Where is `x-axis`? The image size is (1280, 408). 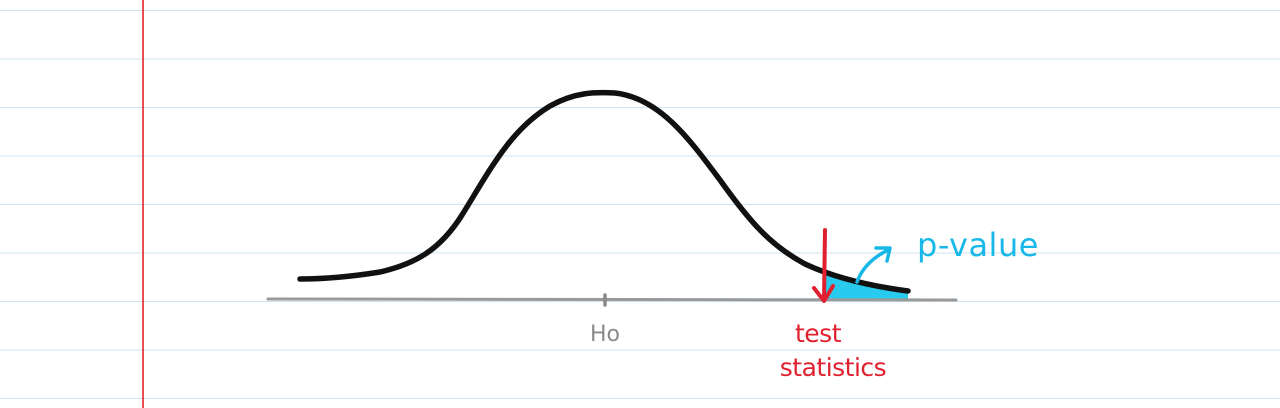
x-axis is located at coordinates (612, 299).